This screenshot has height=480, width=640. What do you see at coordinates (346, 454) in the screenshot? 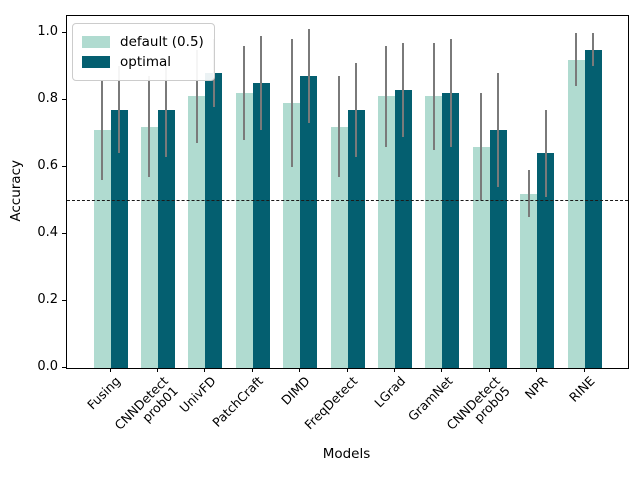
I see `x-axis-label: Models` at bounding box center [346, 454].